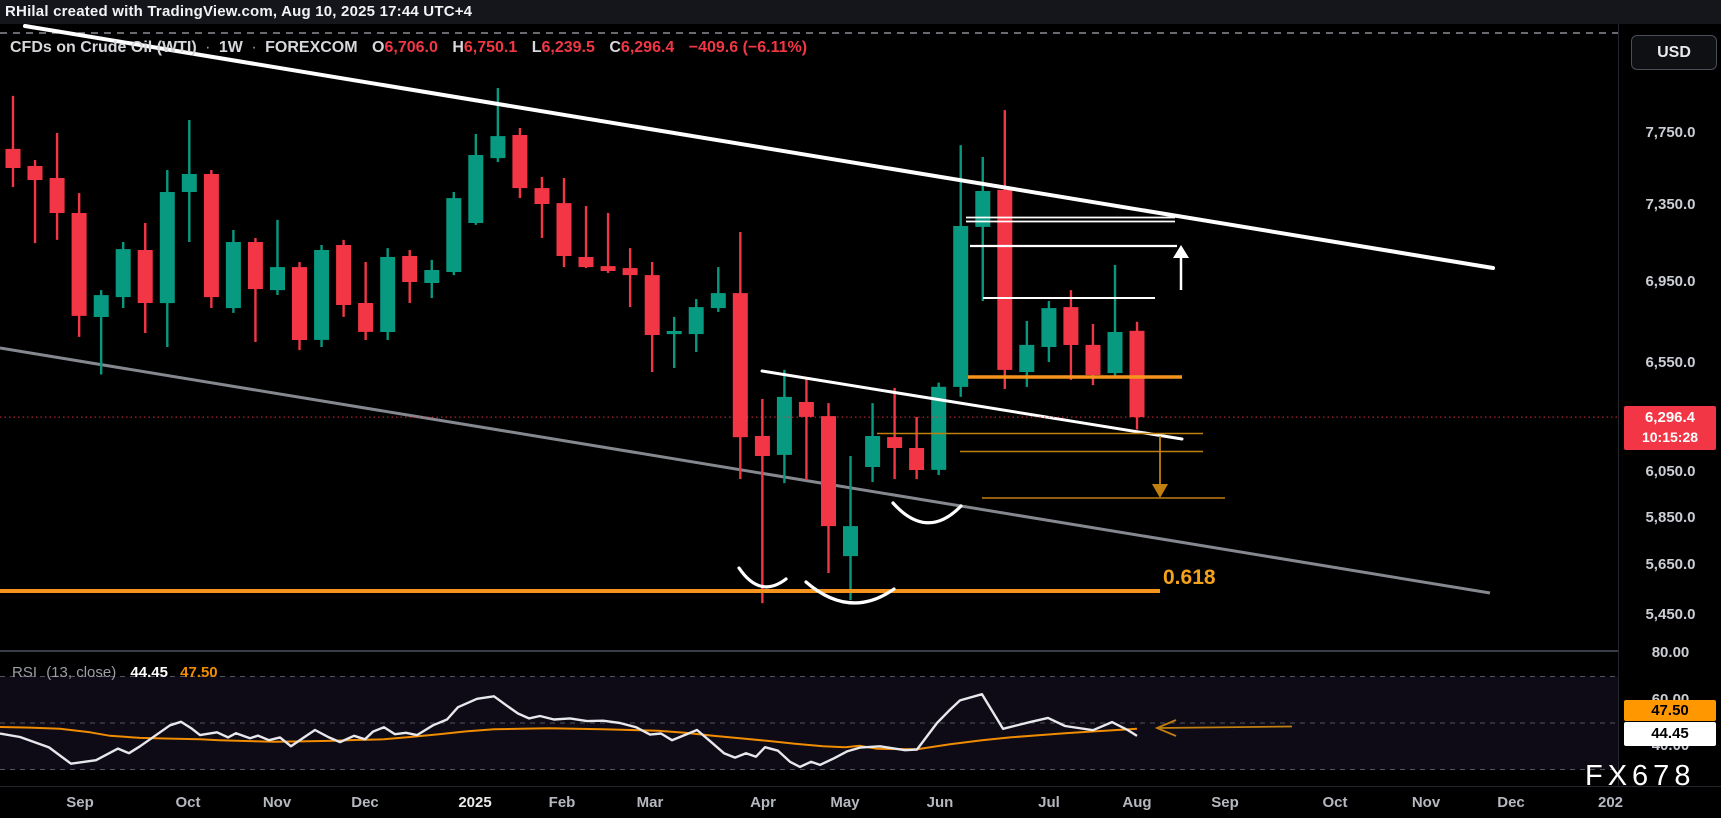 Image resolution: width=1721 pixels, height=818 pixels. What do you see at coordinates (1670, 565) in the screenshot?
I see `price-tick-label: 5,650.0` at bounding box center [1670, 565].